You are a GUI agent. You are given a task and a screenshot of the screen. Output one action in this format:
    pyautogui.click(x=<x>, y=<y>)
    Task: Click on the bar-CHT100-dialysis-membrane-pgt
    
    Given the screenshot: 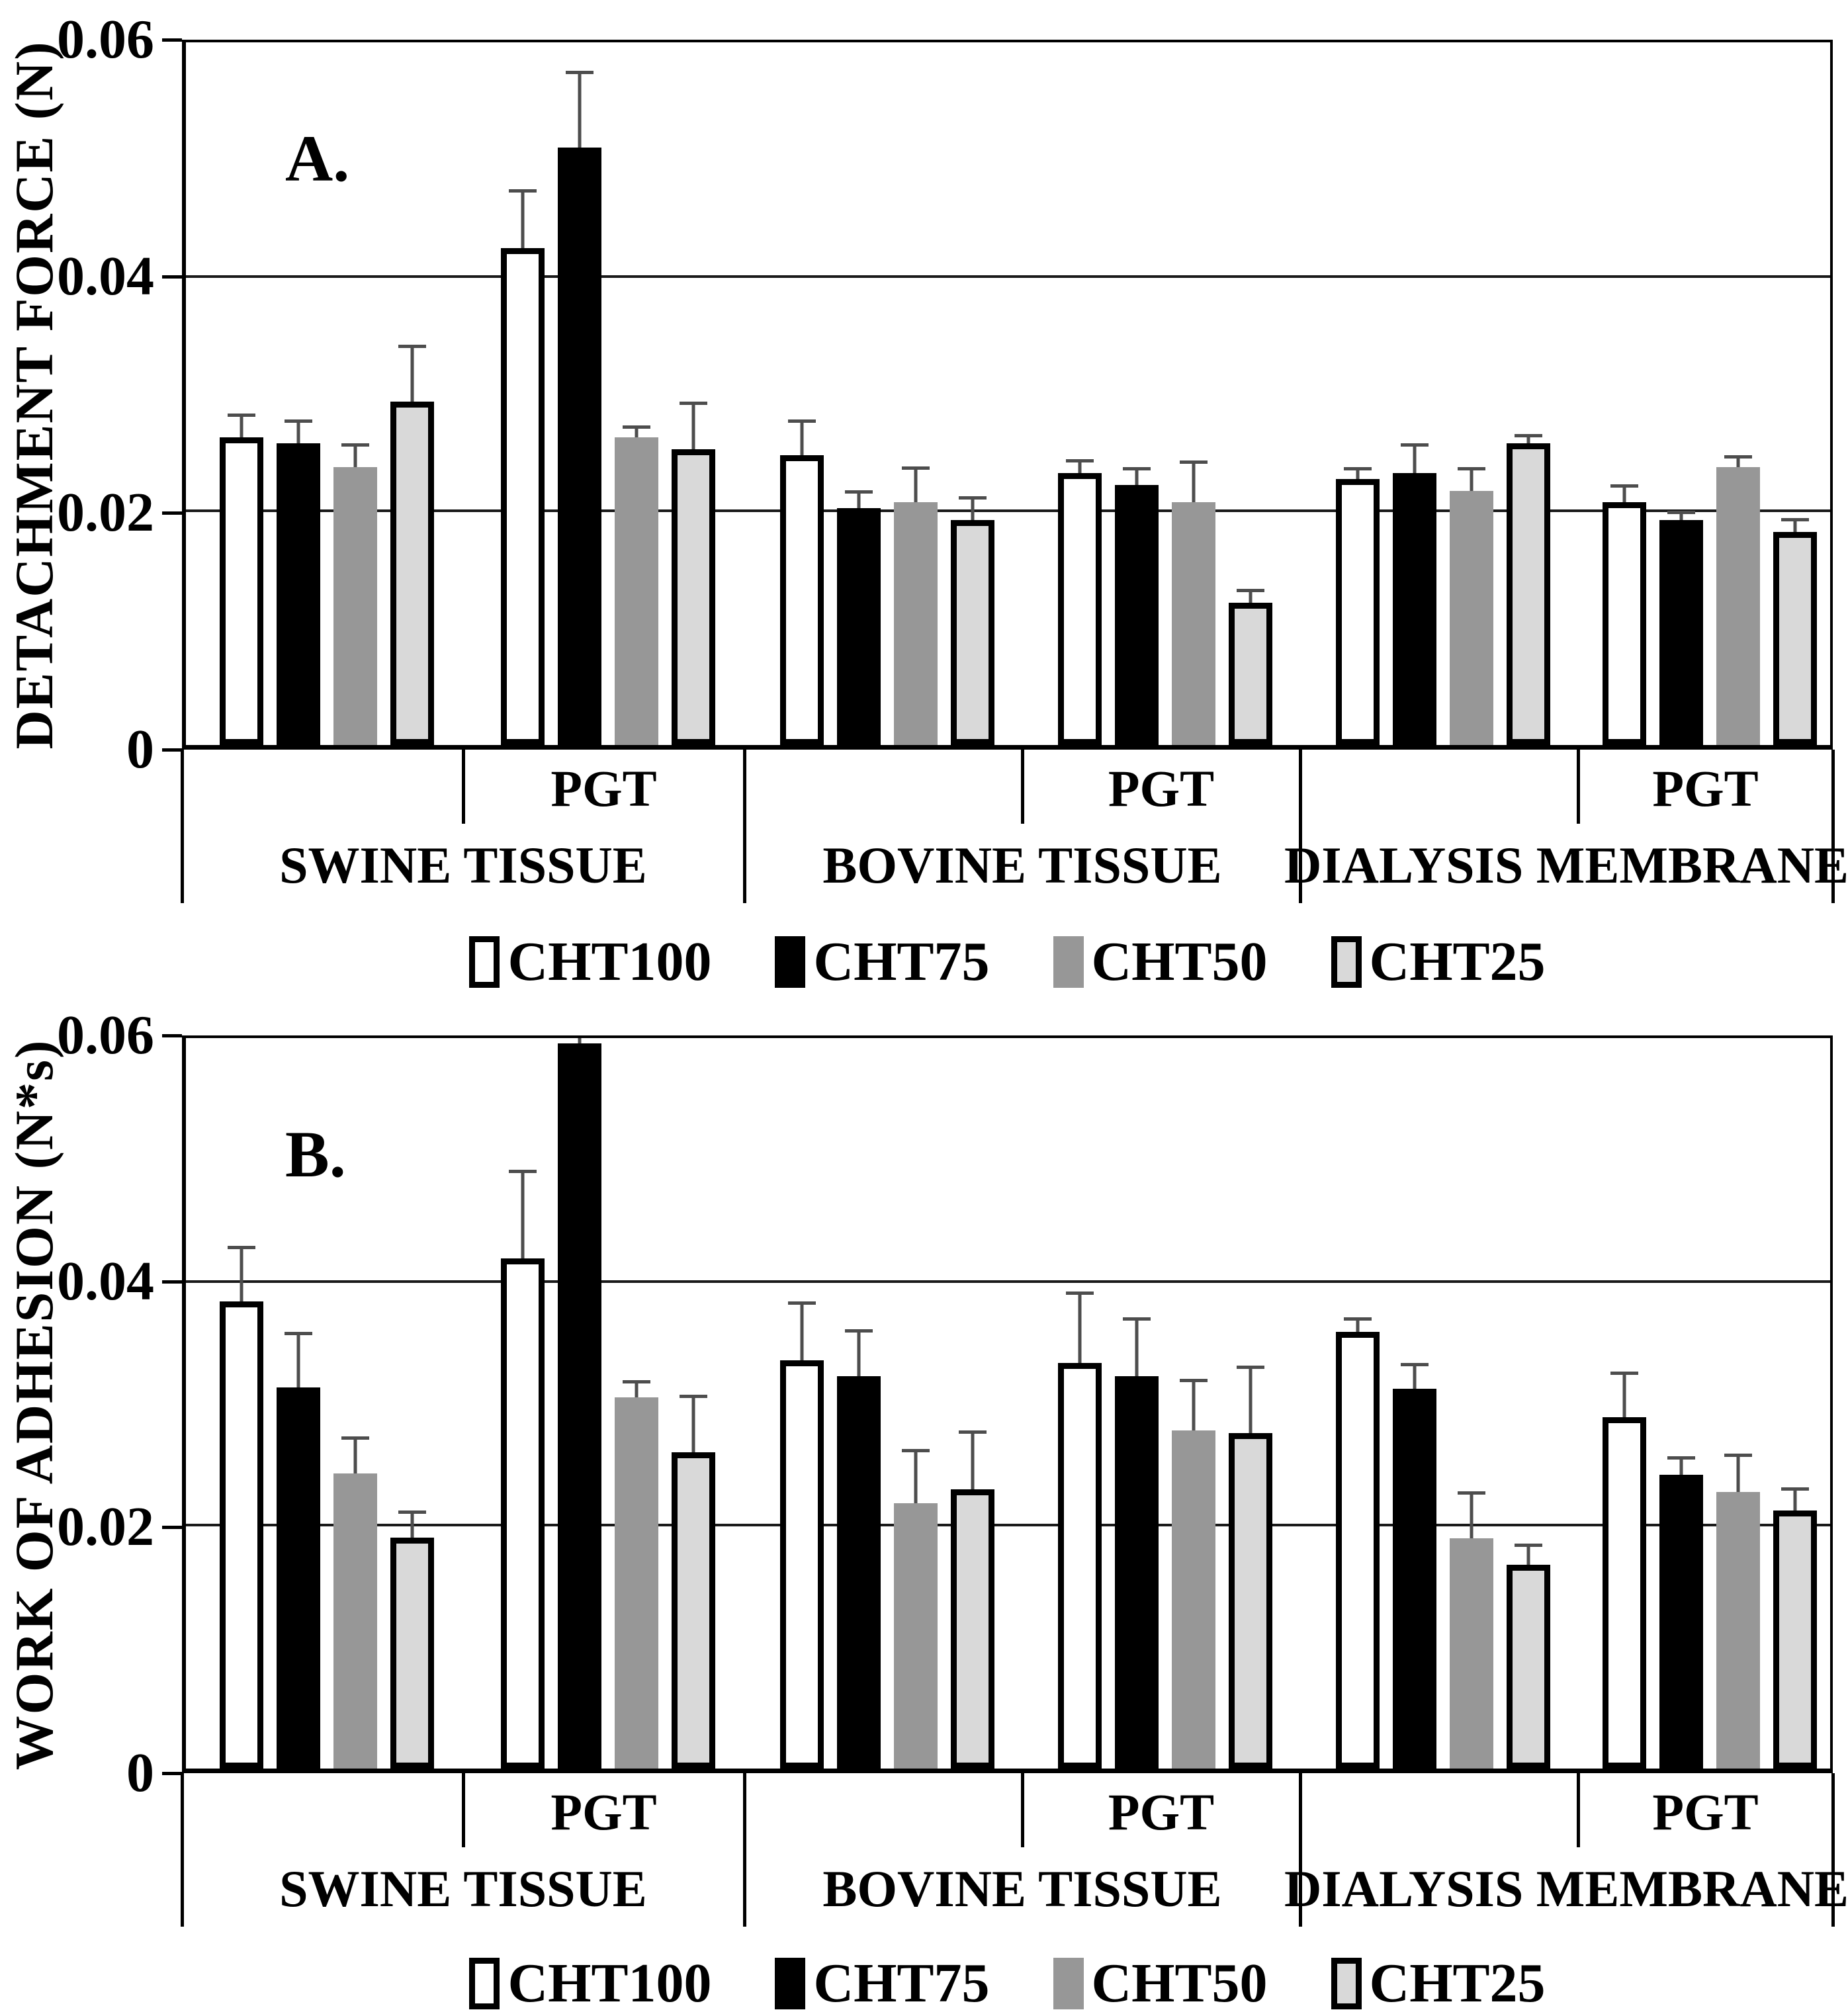 What is the action you would take?
    pyautogui.click(x=1624, y=623)
    